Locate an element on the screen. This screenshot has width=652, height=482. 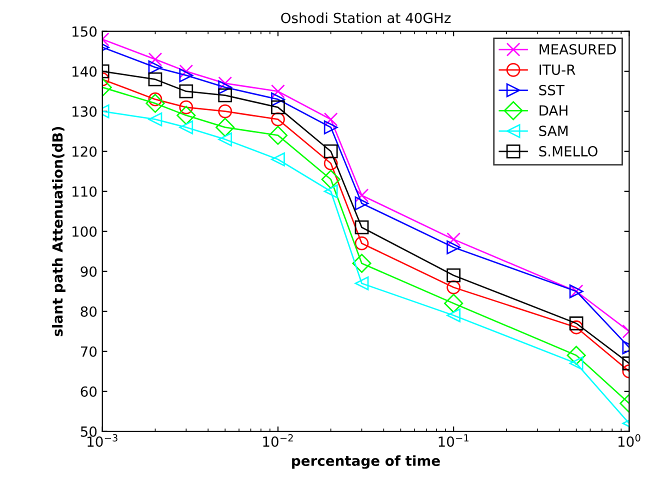
y-tick-label: 150 is located at coordinates (84, 31).